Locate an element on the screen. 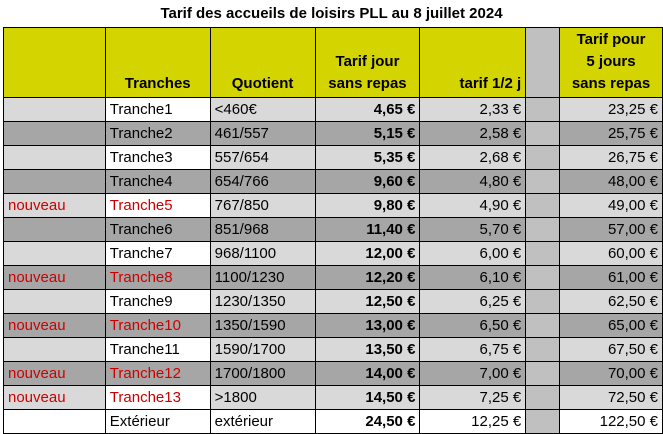 The image size is (663, 434). row-tarif-jour: 14,00 € is located at coordinates (367, 373).